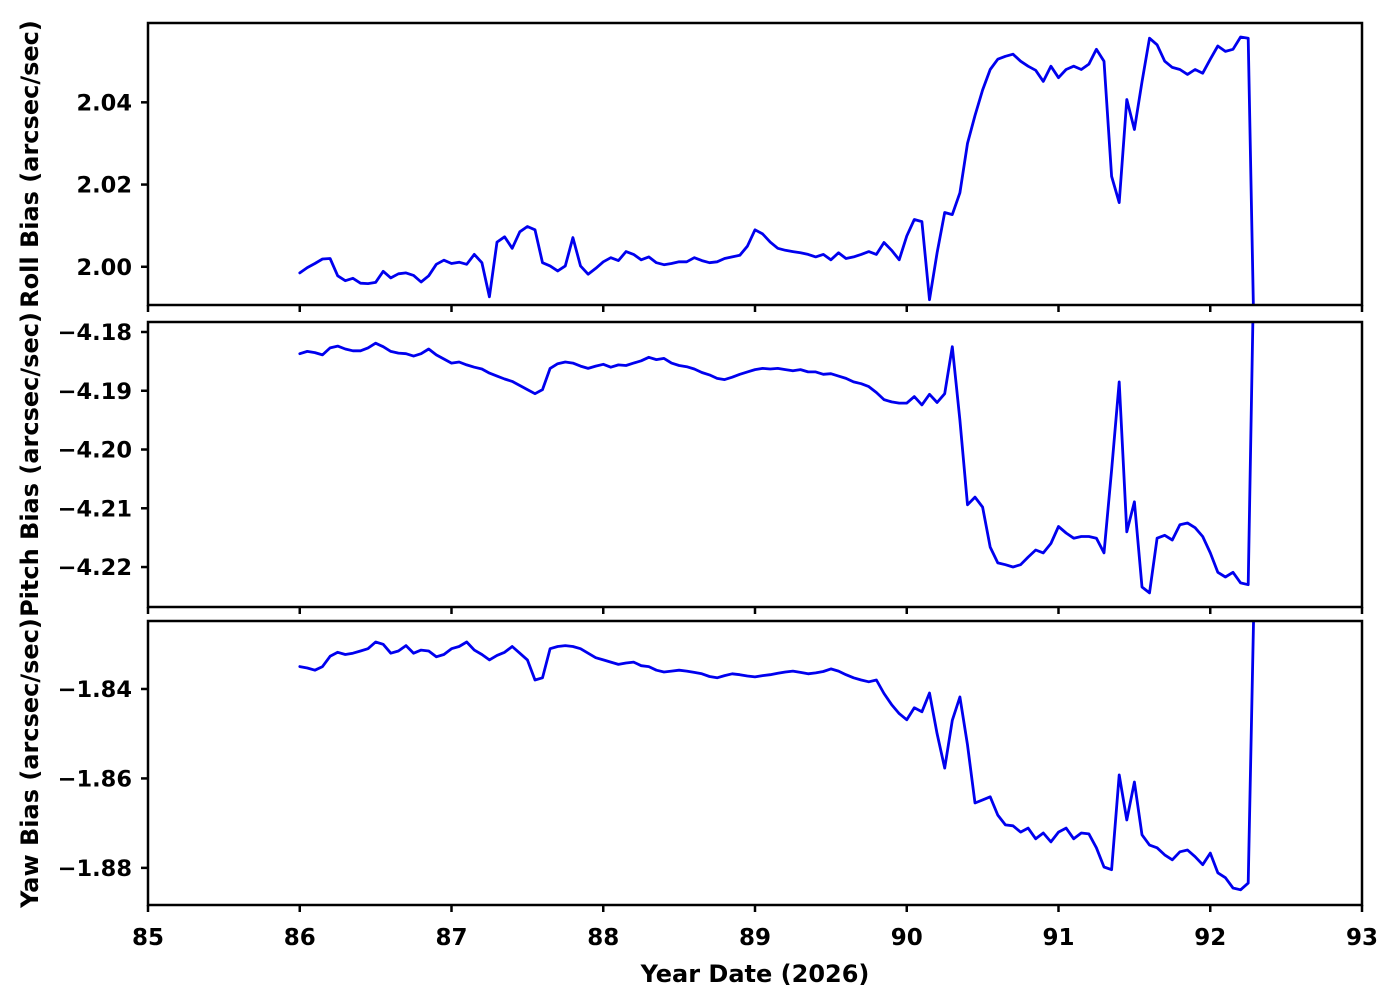 The height and width of the screenshot is (1004, 1400). I want to click on y-tick-label: −4.22, so click(95, 568).